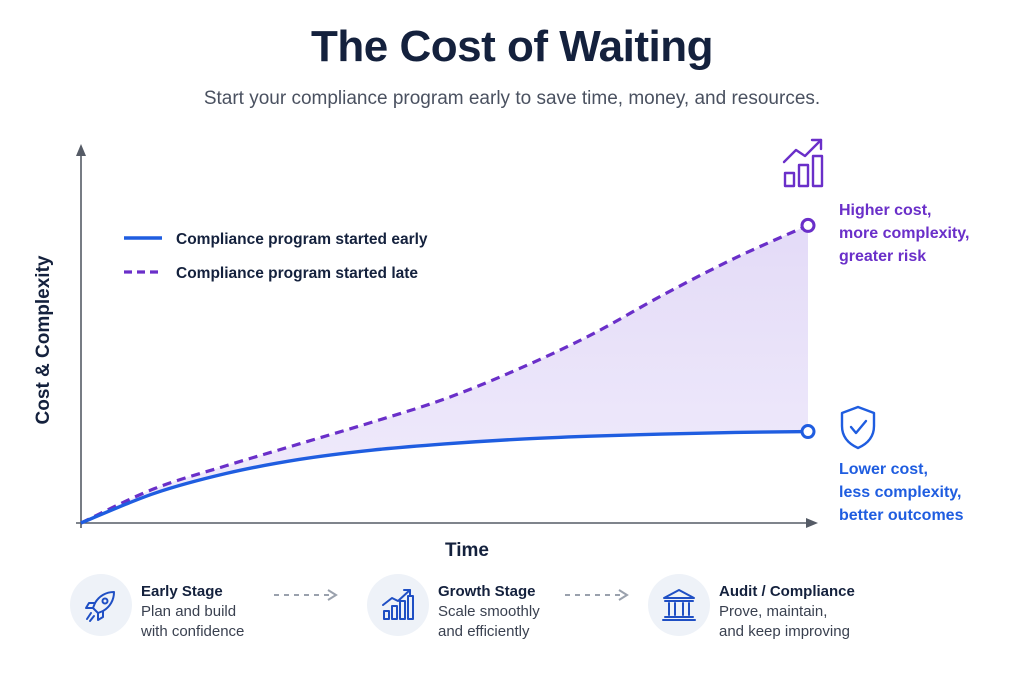 The image size is (1024, 683). I want to click on stage-title: Growth Stage, so click(487, 591).